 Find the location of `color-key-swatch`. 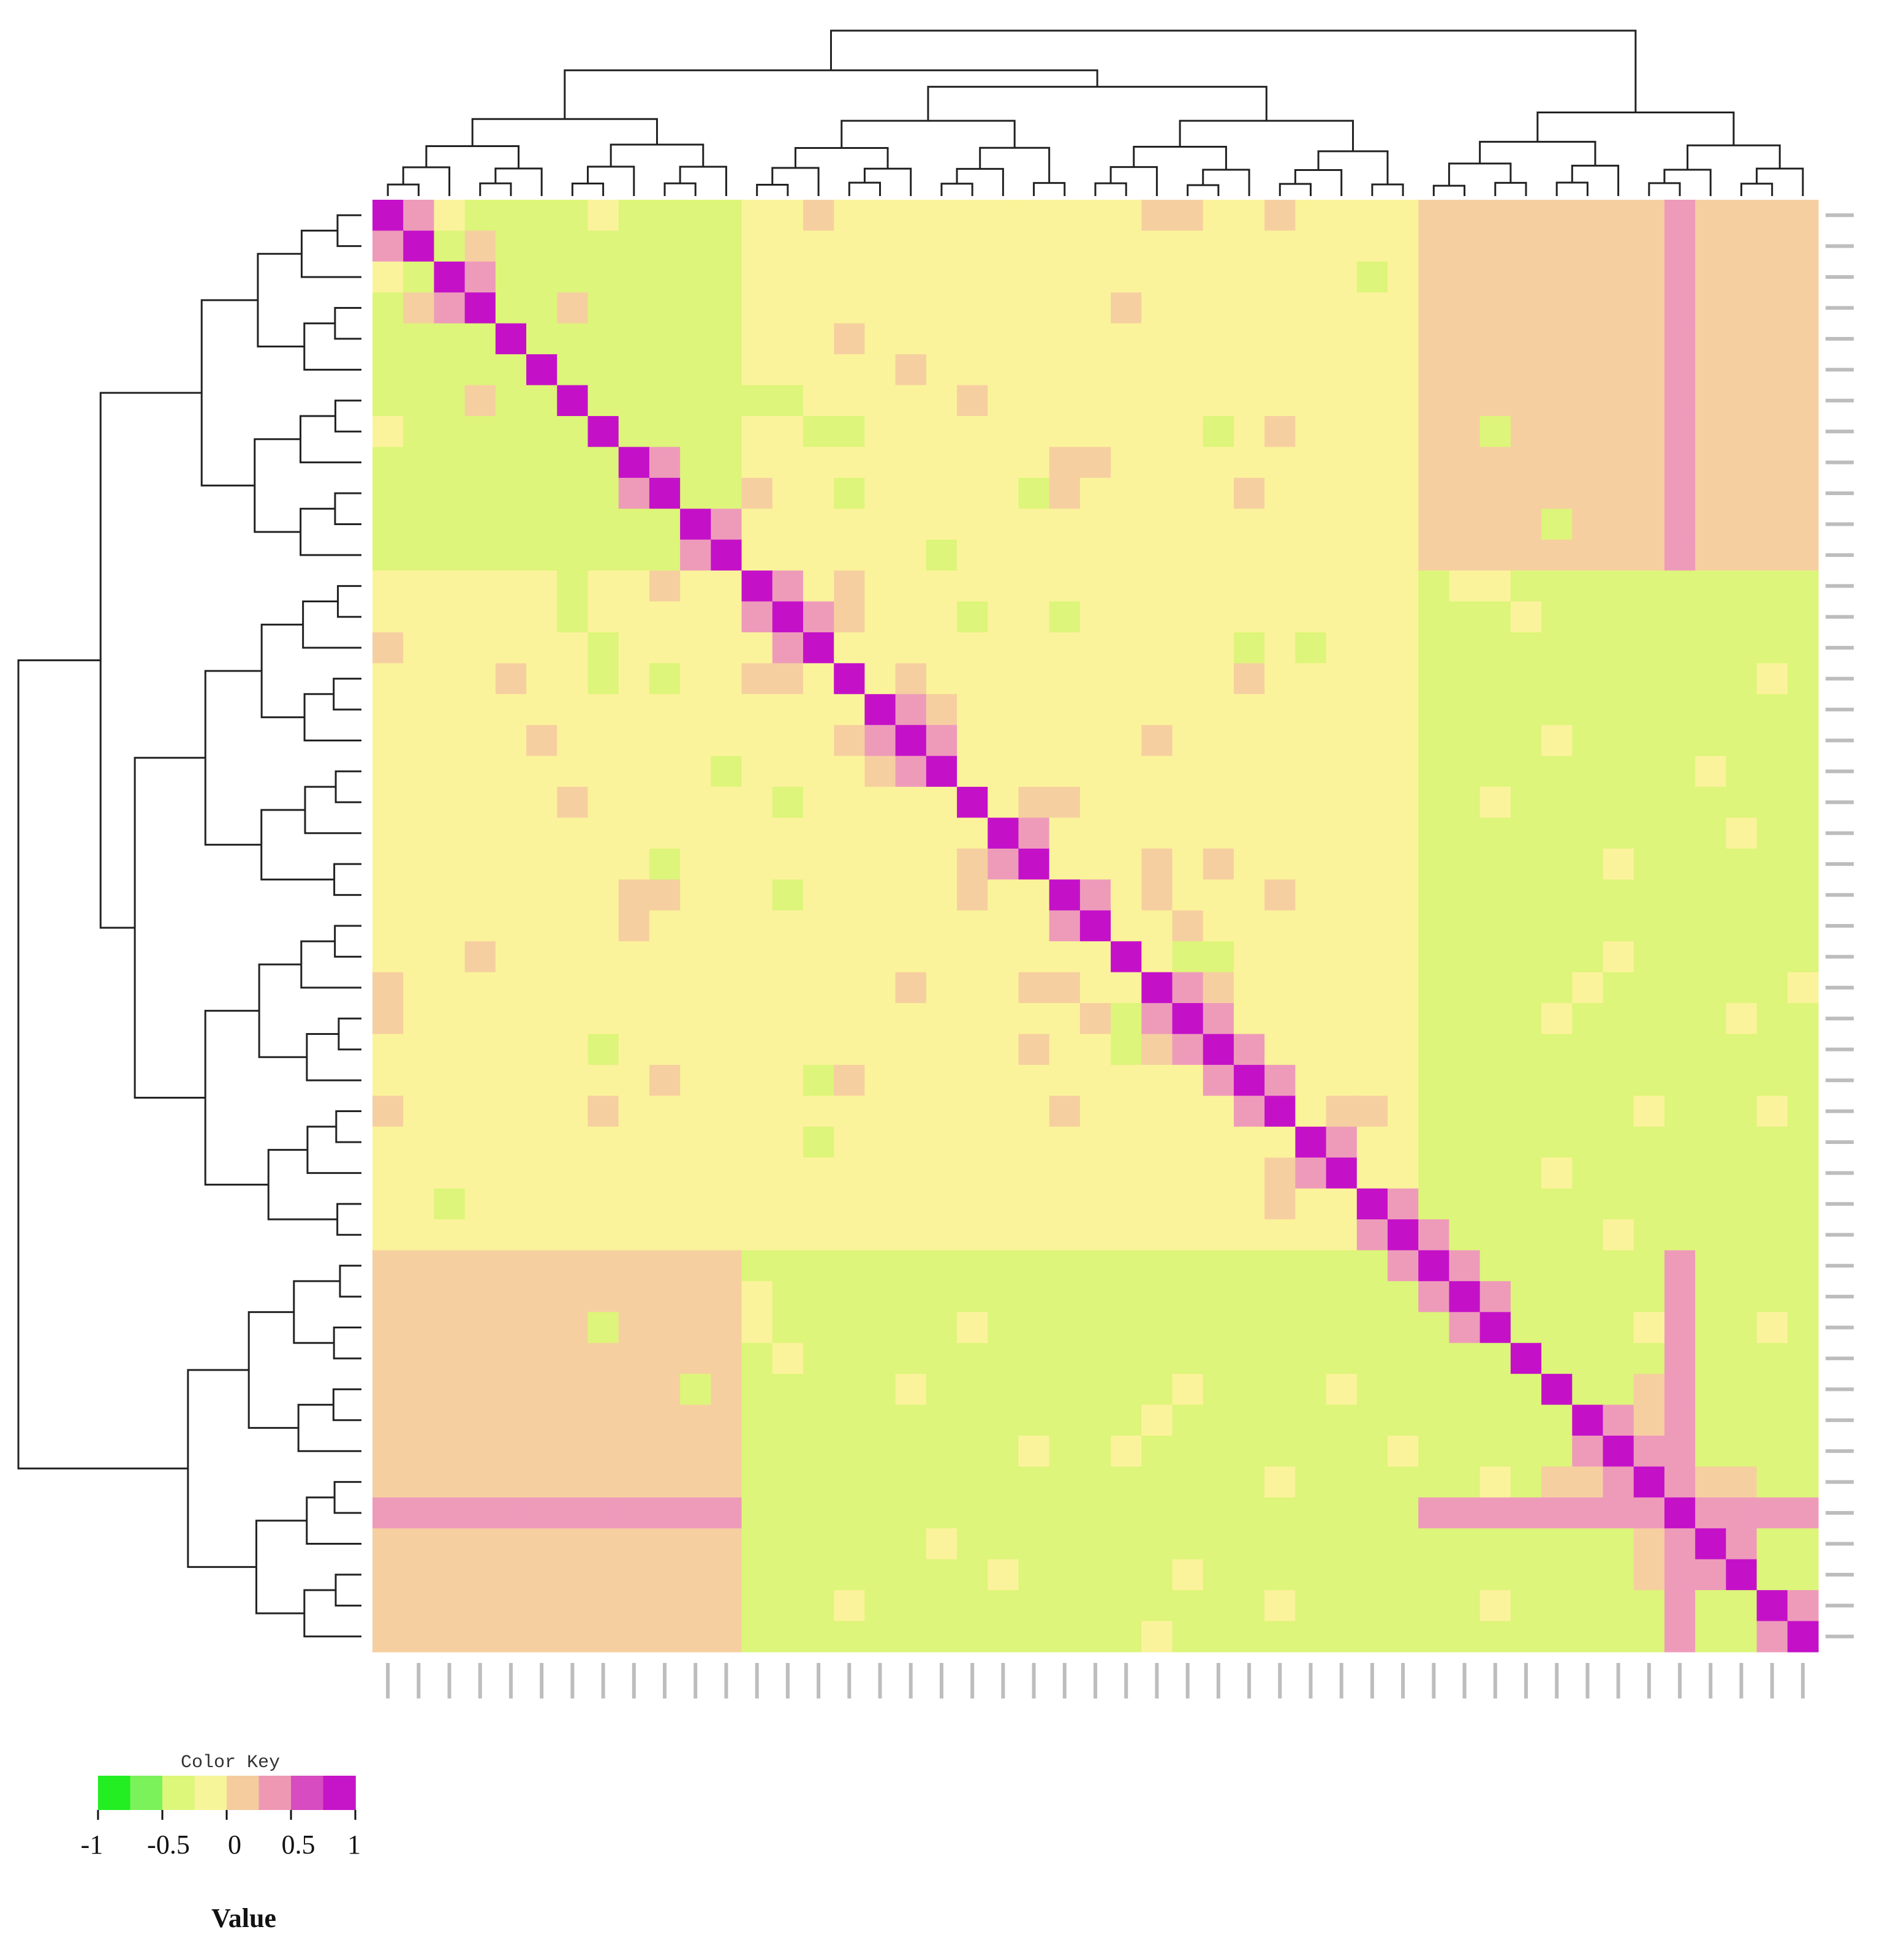

color-key-swatch is located at coordinates (114, 1793).